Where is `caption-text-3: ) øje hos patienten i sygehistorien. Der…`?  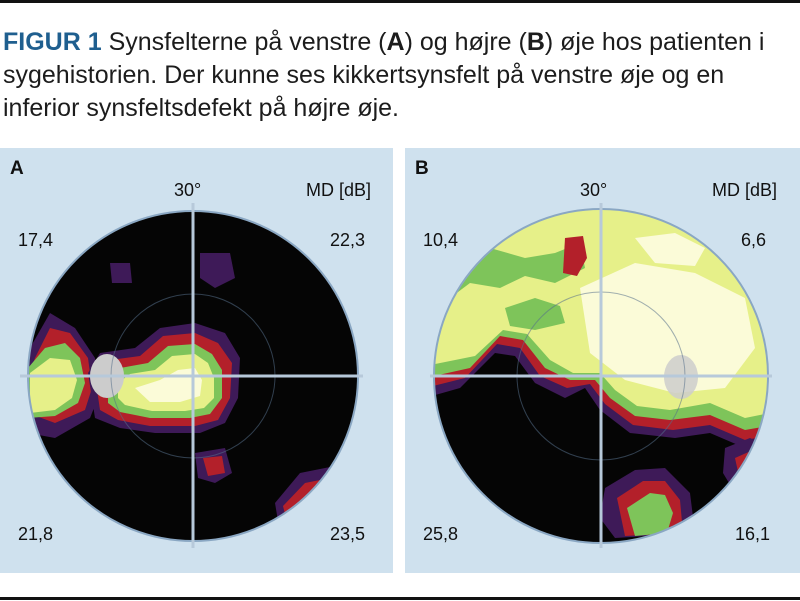 caption-text-3: ) øje hos patienten i sygehistorien. Der… is located at coordinates (384, 75).